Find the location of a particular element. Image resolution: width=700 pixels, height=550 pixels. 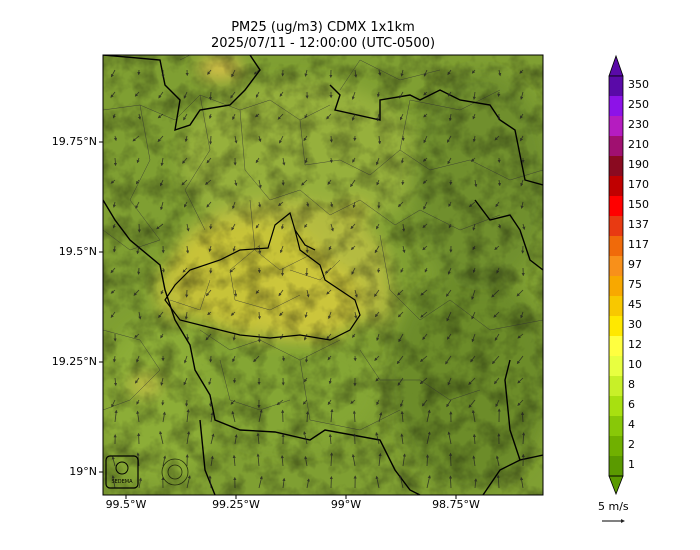

colorbar-label: 6 is located at coordinates (631, 404).